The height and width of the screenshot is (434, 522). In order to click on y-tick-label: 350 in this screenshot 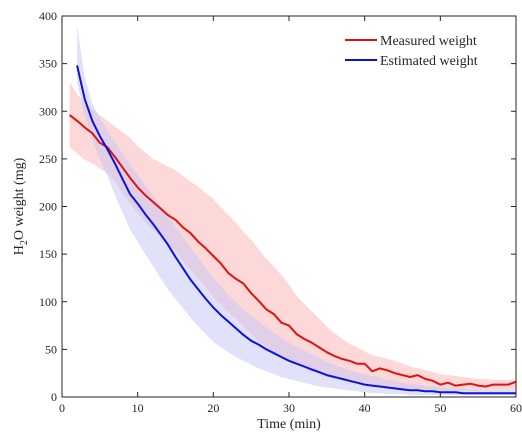, I will do `click(48, 64)`.